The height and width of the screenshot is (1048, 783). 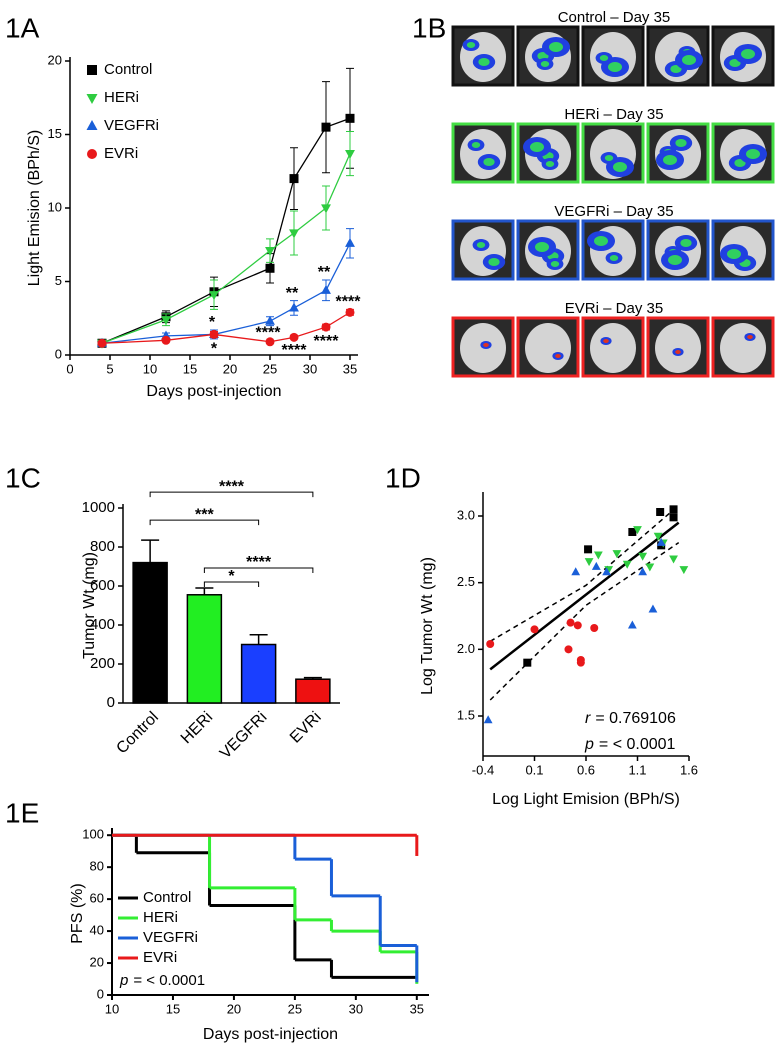 What do you see at coordinates (270, 1034) in the screenshot?
I see `x-axis-label: Days post-injection` at bounding box center [270, 1034].